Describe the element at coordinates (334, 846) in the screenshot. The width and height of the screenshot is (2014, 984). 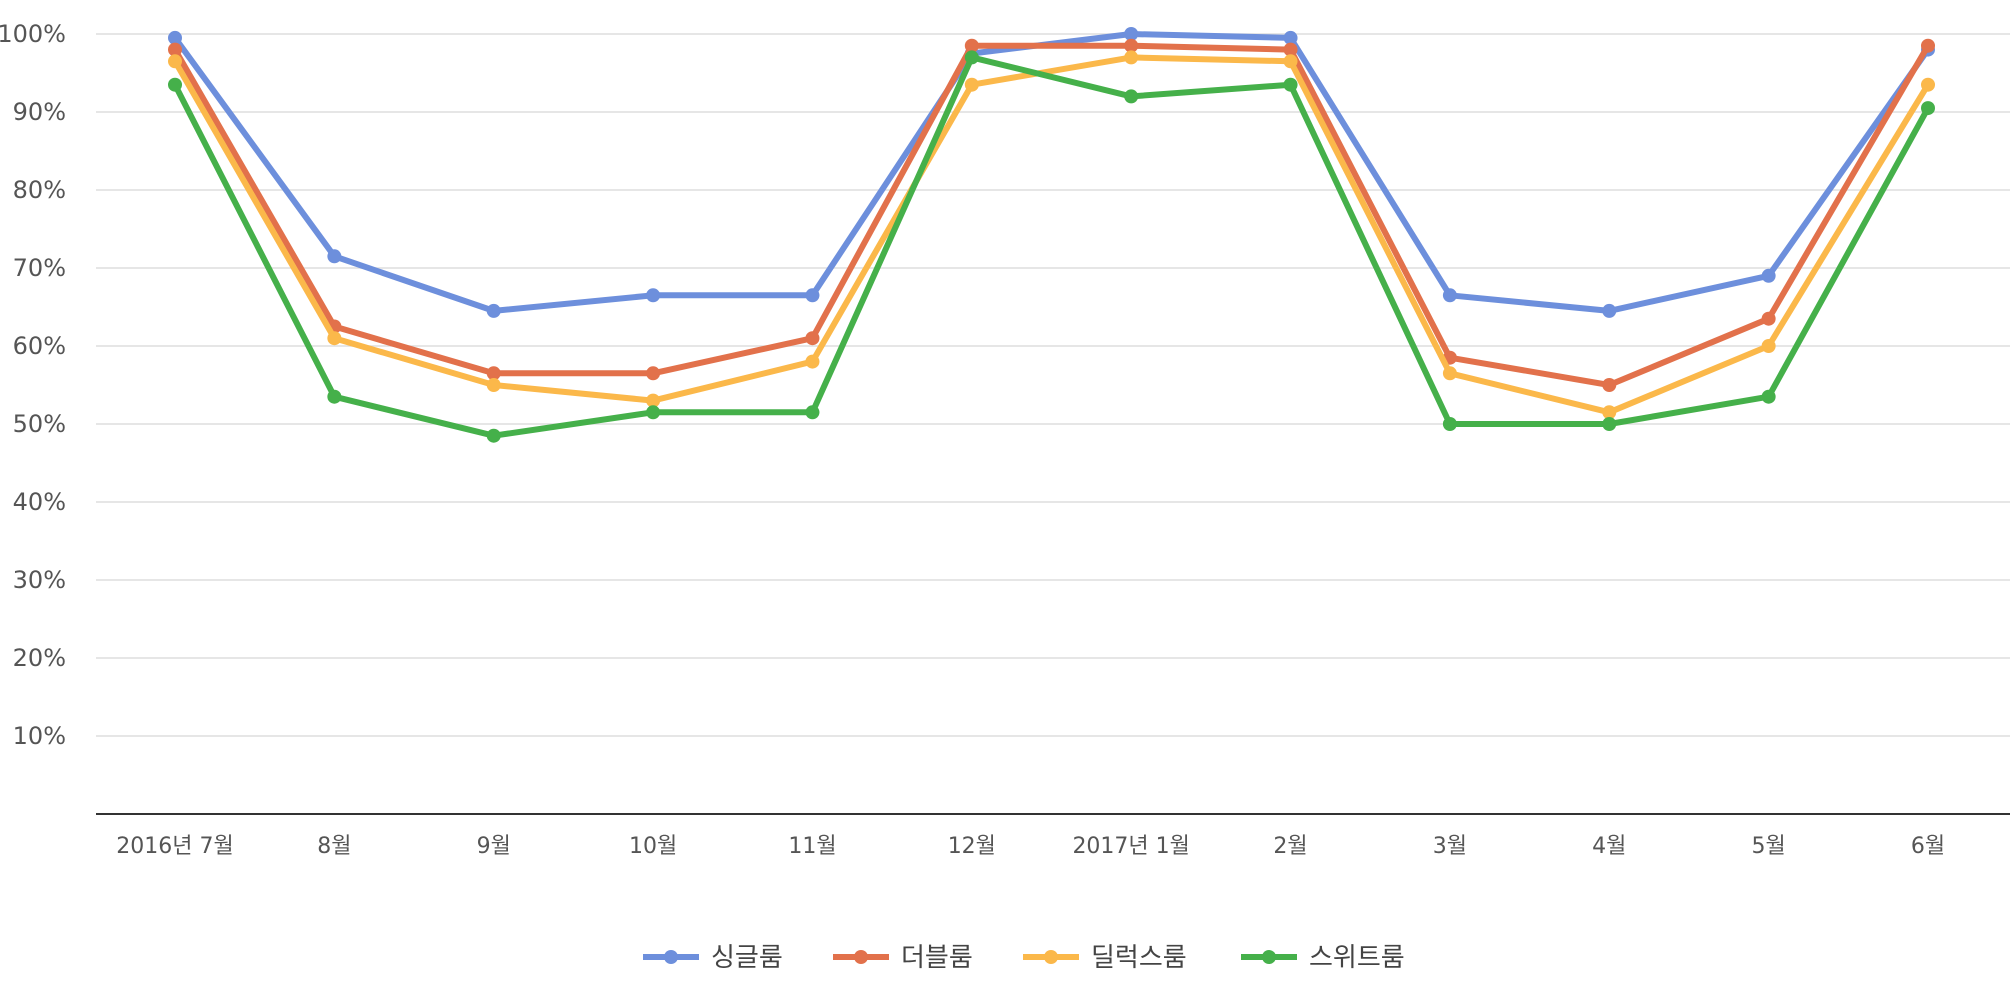
I see `x-tick-label: 8월` at that location.